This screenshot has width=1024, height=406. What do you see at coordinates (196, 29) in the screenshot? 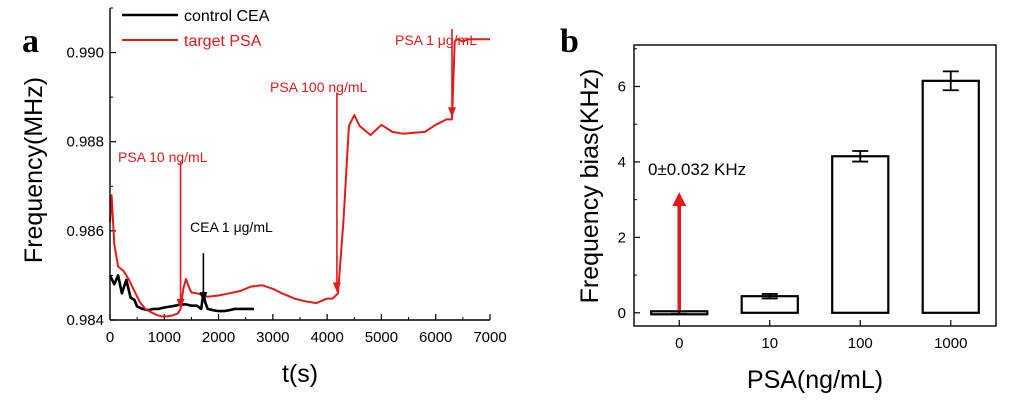
I see `panel-a-legend: control CEA target PSA` at bounding box center [196, 29].